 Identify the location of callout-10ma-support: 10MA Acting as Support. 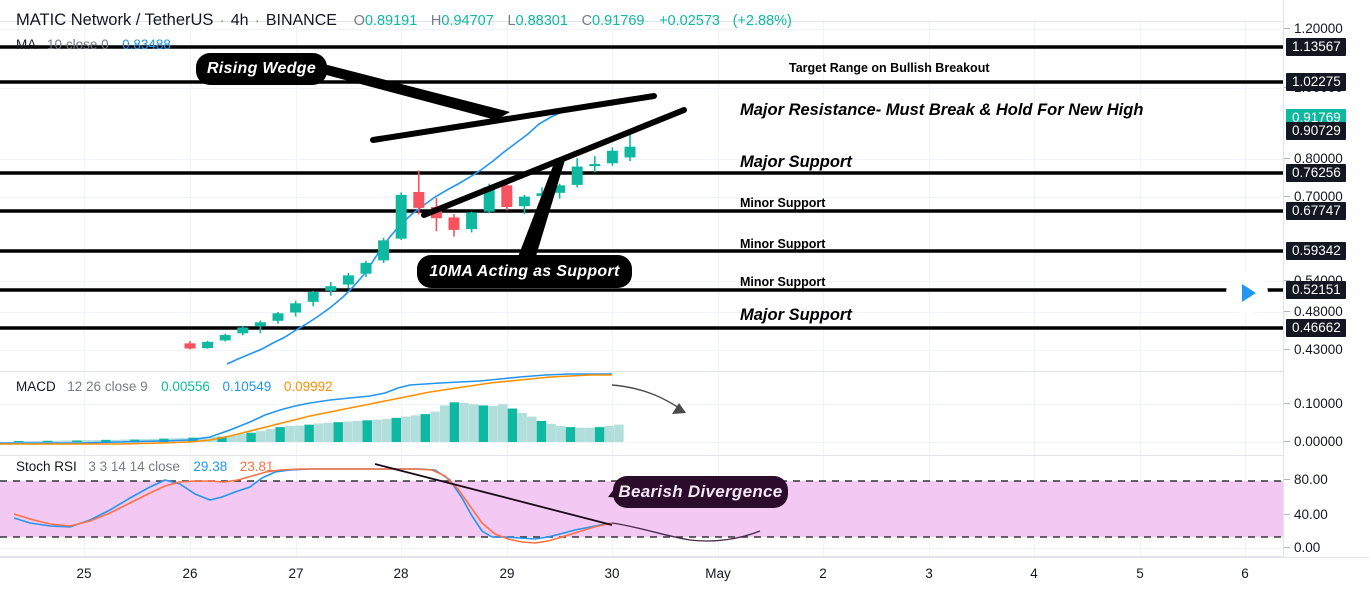
(524, 271).